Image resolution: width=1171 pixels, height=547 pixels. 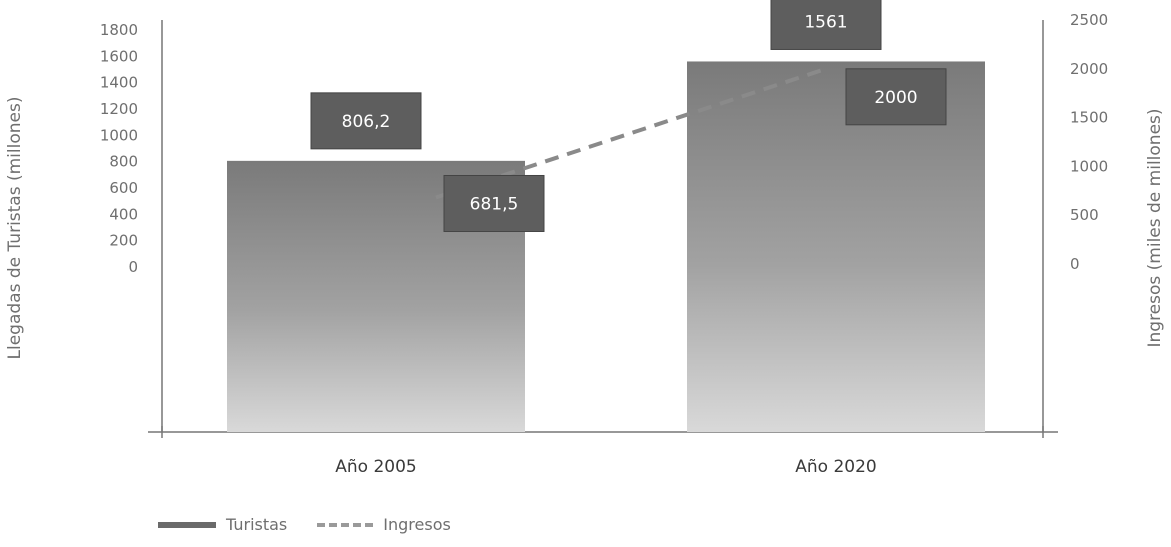 What do you see at coordinates (304, 524) in the screenshot?
I see `legend: Turistas Ingresos` at bounding box center [304, 524].